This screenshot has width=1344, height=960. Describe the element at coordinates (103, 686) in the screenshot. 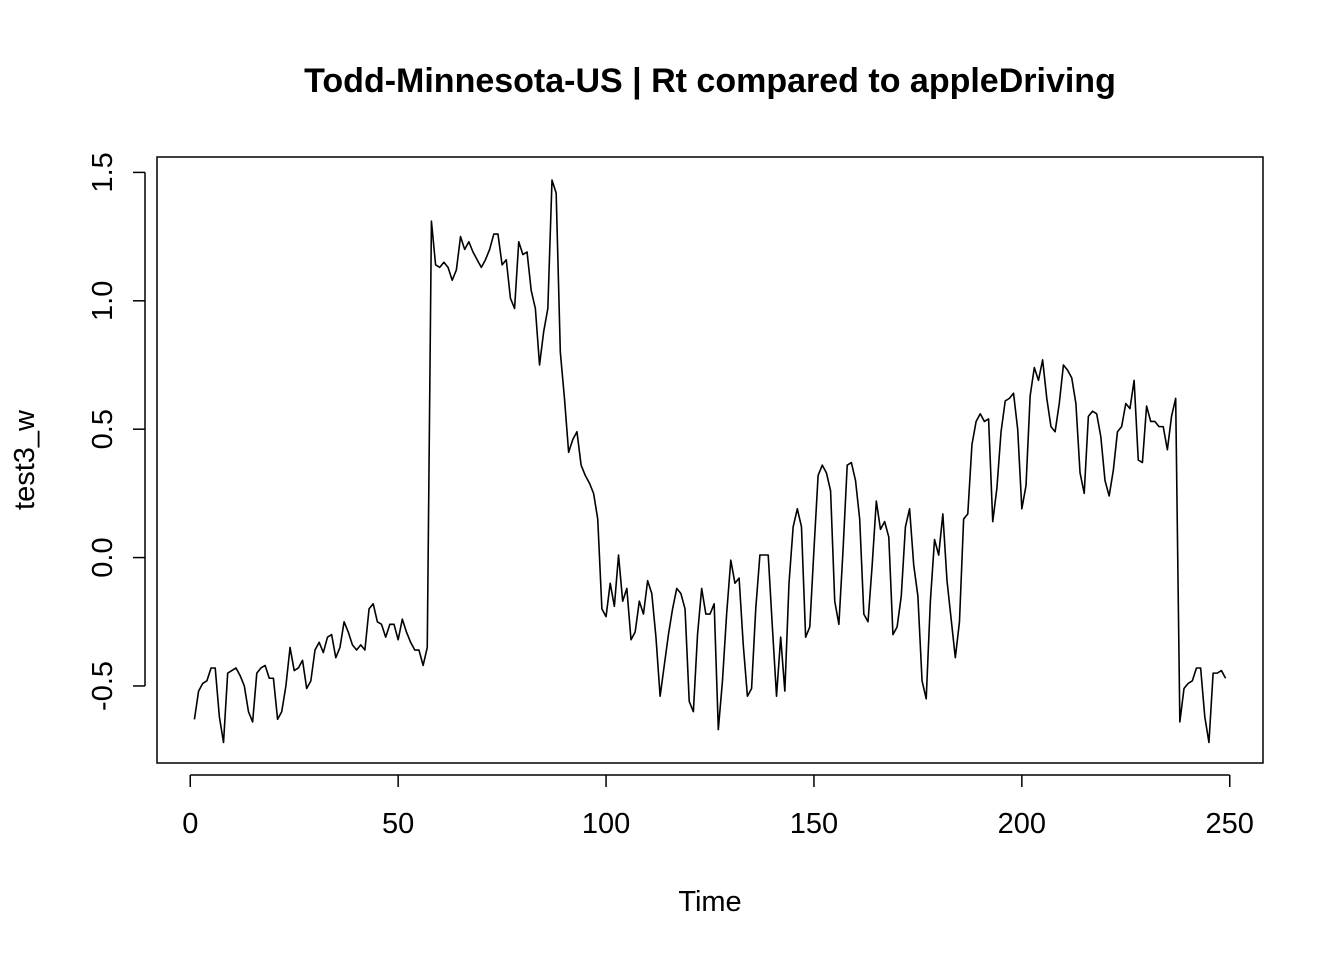

I see `y-tick-label: -0.5` at that location.